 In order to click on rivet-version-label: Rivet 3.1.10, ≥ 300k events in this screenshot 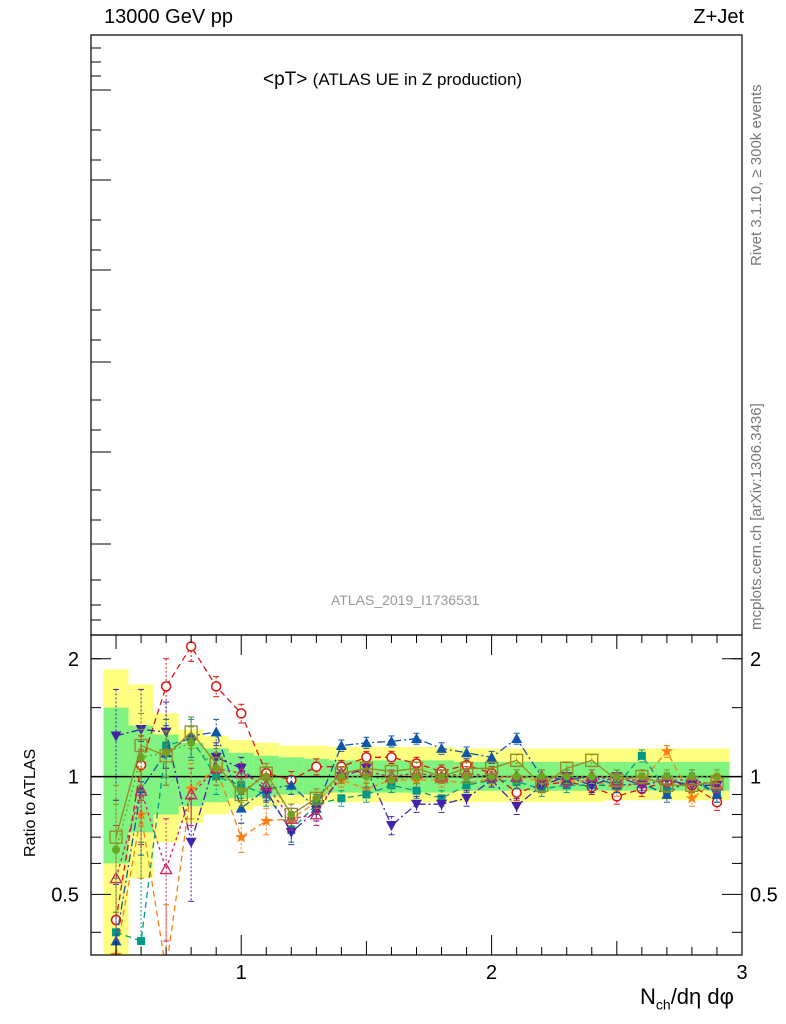, I will do `click(756, 175)`.